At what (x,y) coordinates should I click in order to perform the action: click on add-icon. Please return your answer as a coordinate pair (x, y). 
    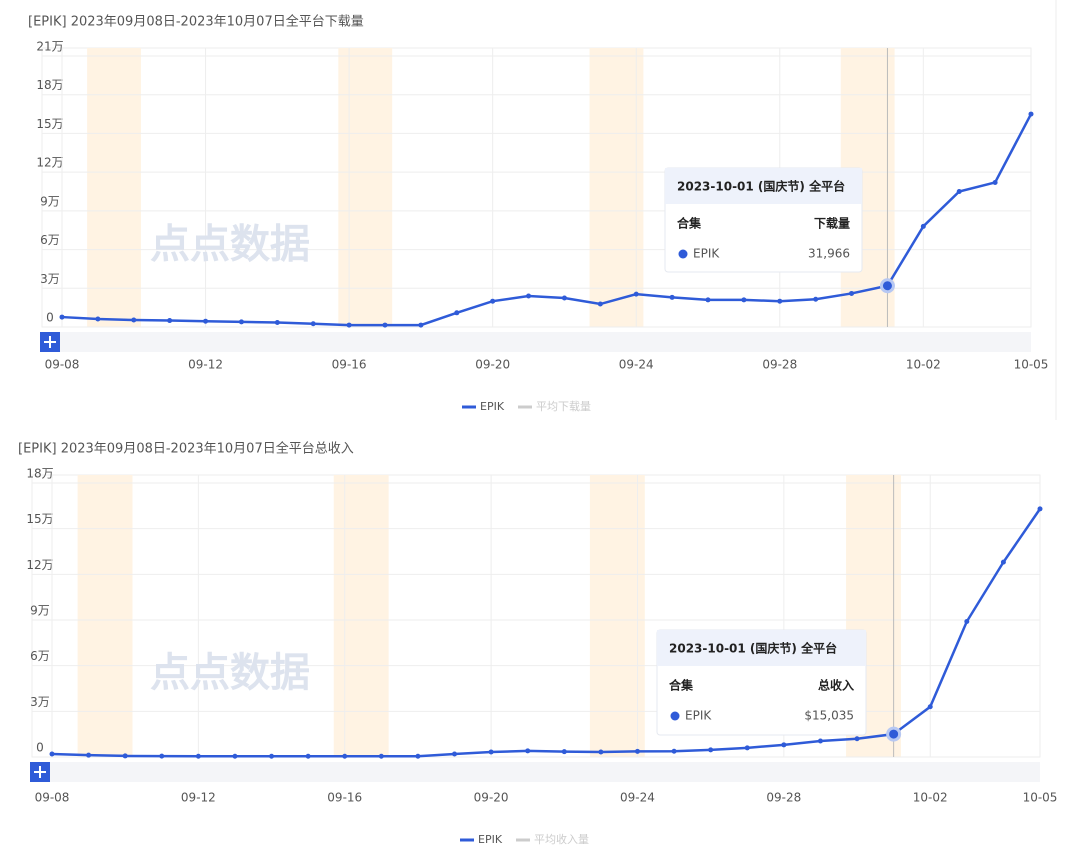
    Looking at the image, I should click on (50, 342).